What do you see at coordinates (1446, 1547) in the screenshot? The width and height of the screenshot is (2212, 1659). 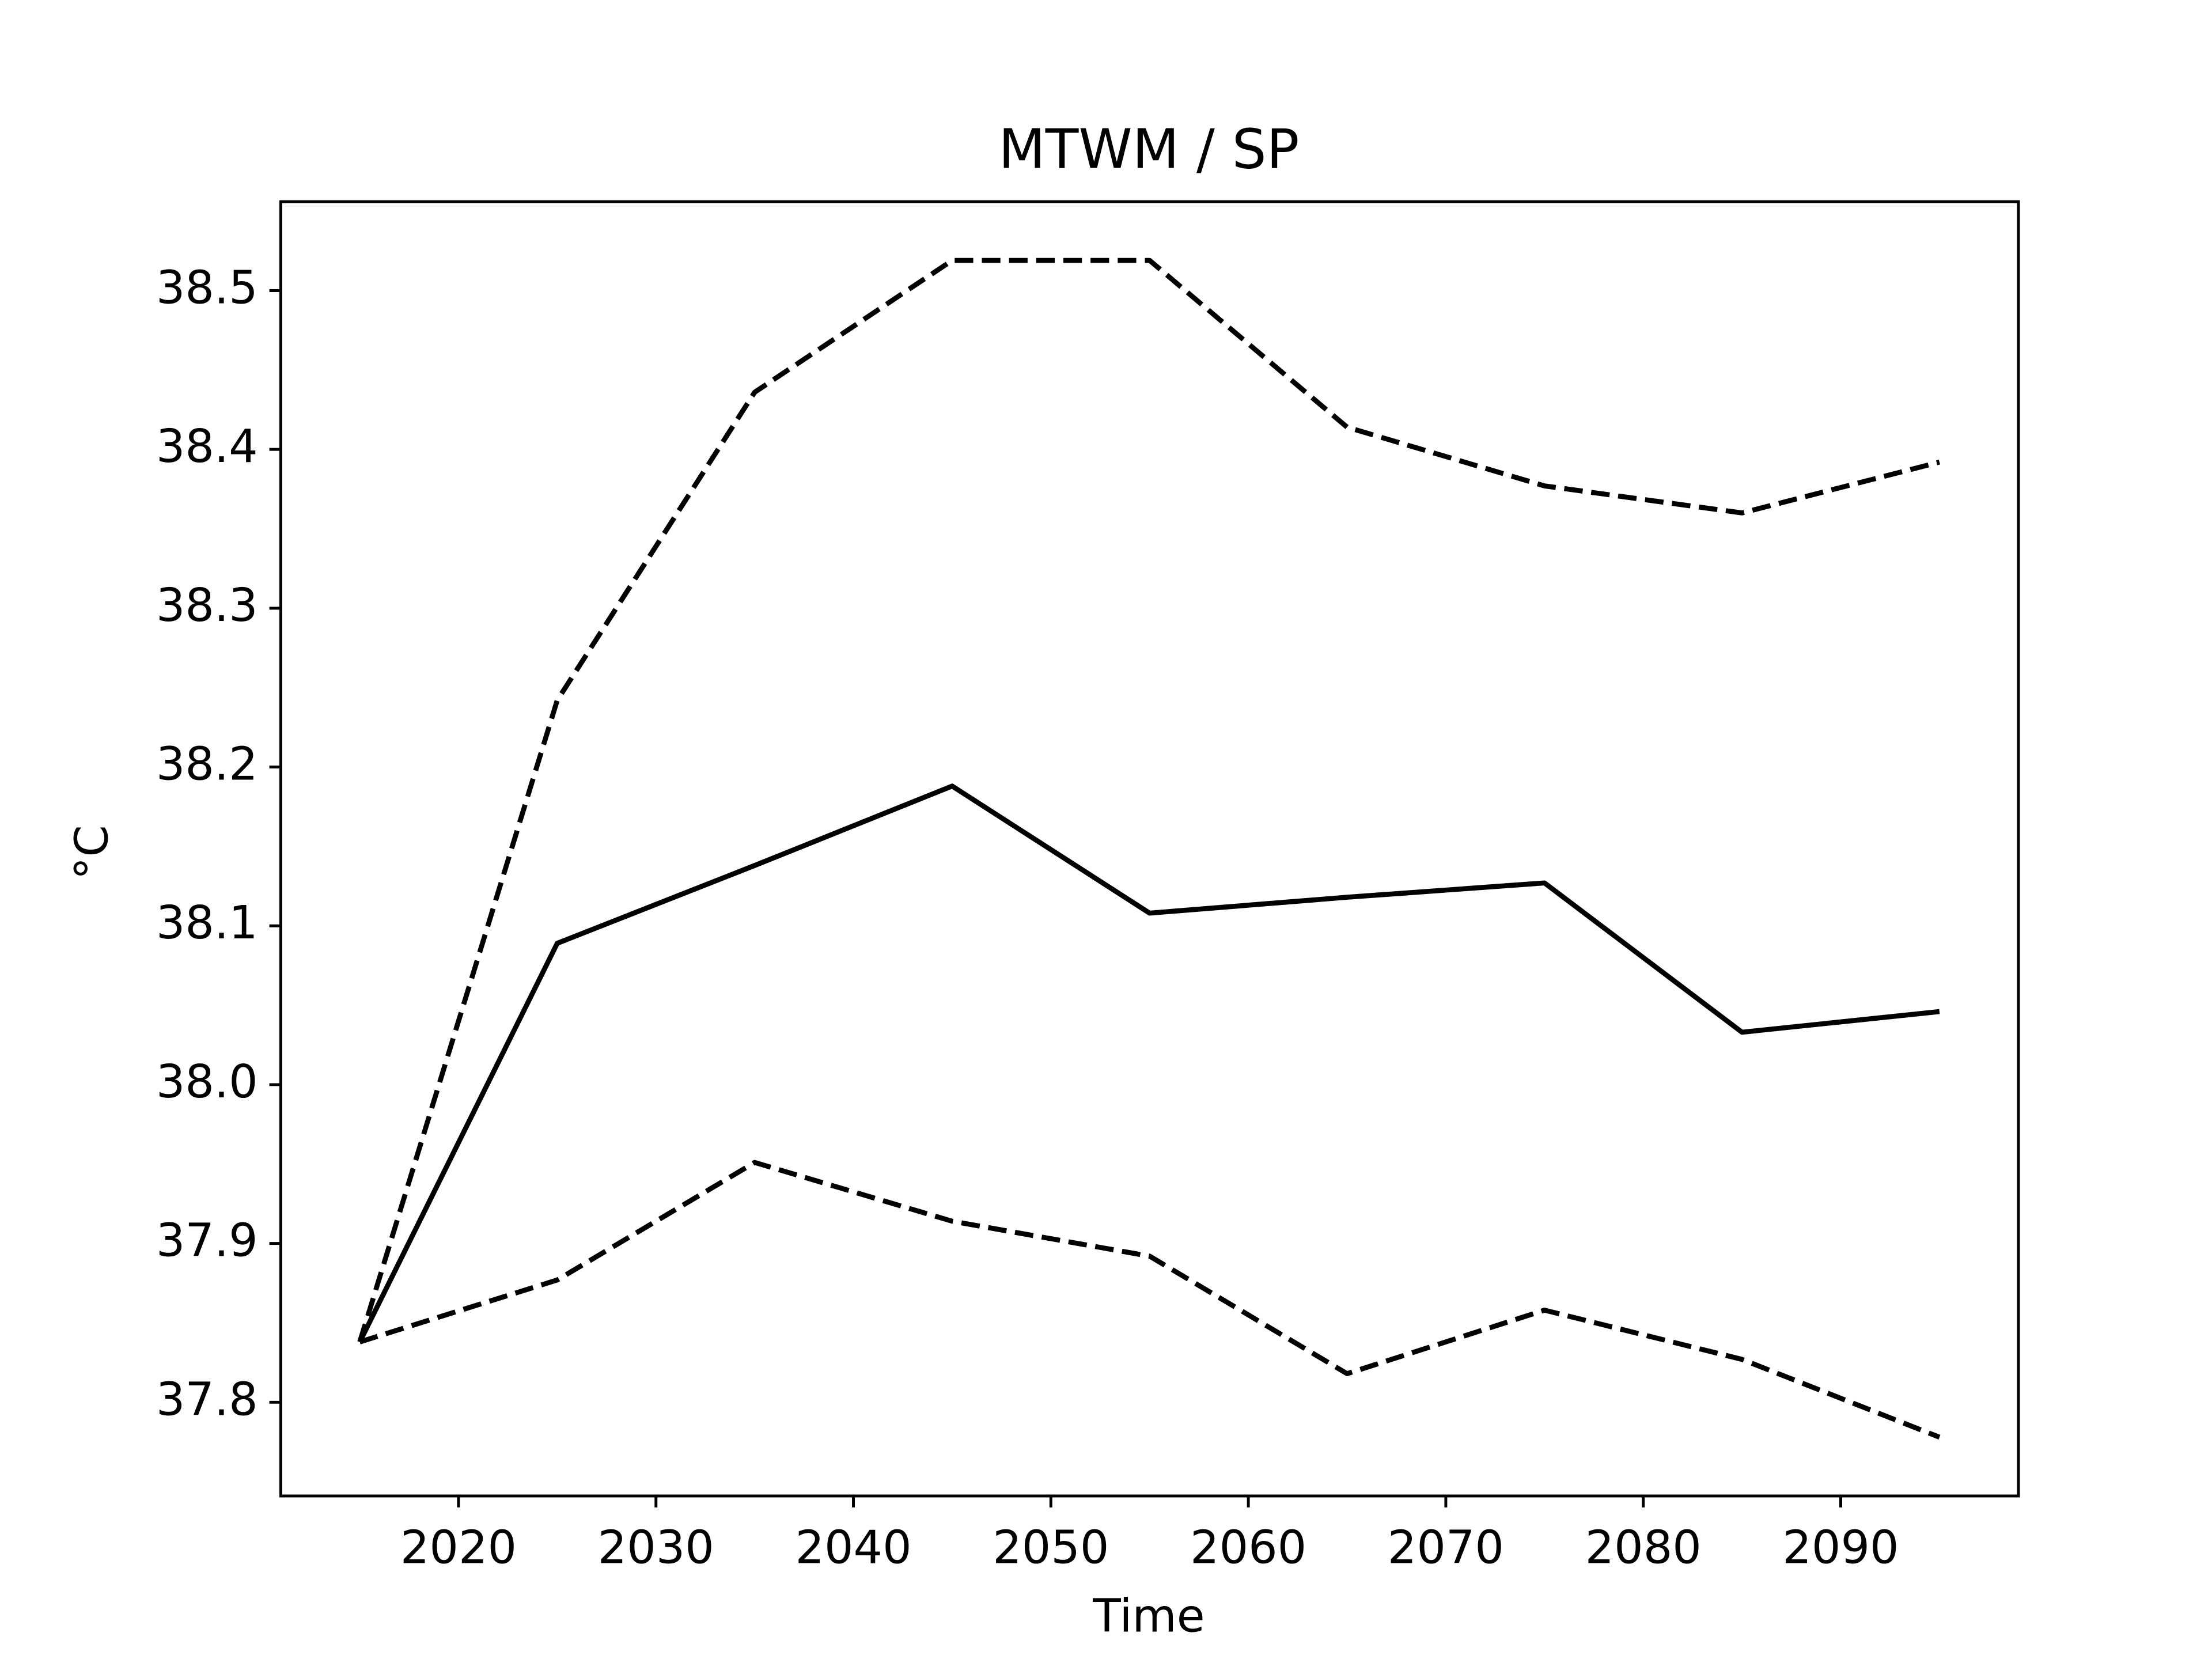 I see `x-tick-label: 2070` at bounding box center [1446, 1547].